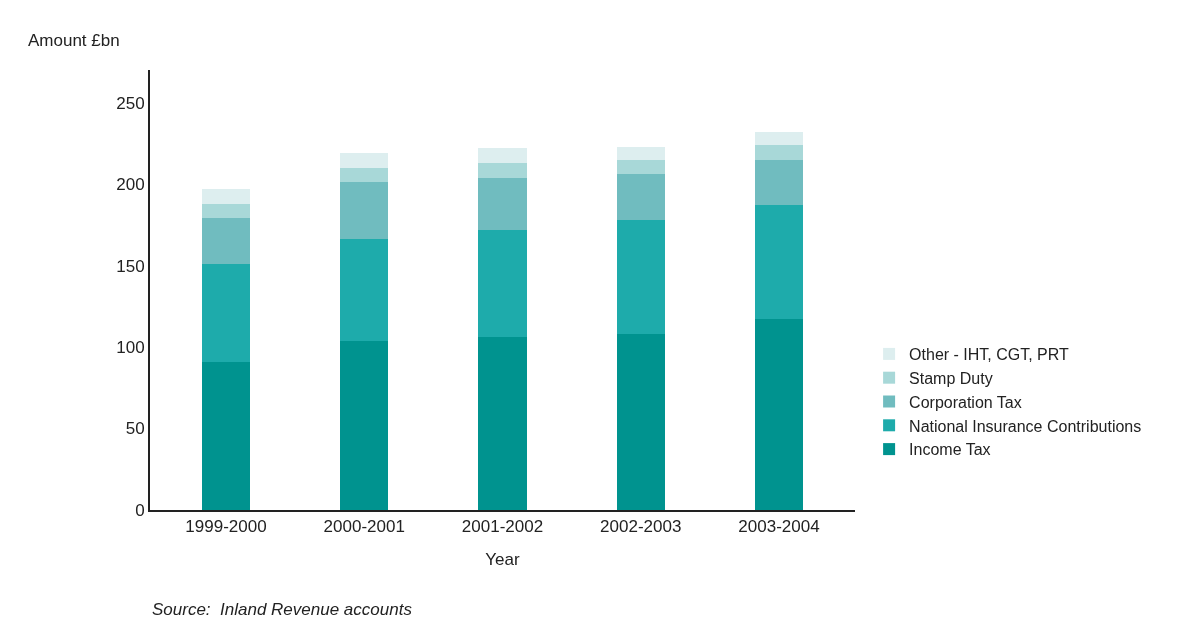  What do you see at coordinates (951, 378) in the screenshot?
I see `legend-label: Stamp Duty` at bounding box center [951, 378].